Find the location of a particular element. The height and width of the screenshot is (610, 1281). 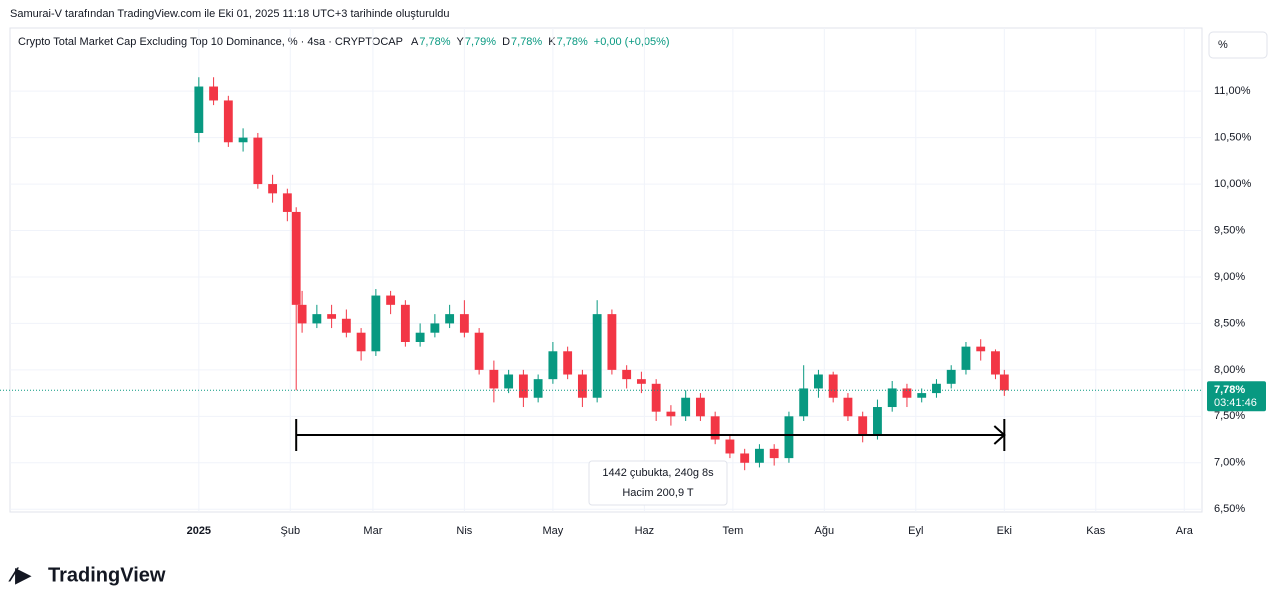

x-tick-label: Kas is located at coordinates (1095, 531).